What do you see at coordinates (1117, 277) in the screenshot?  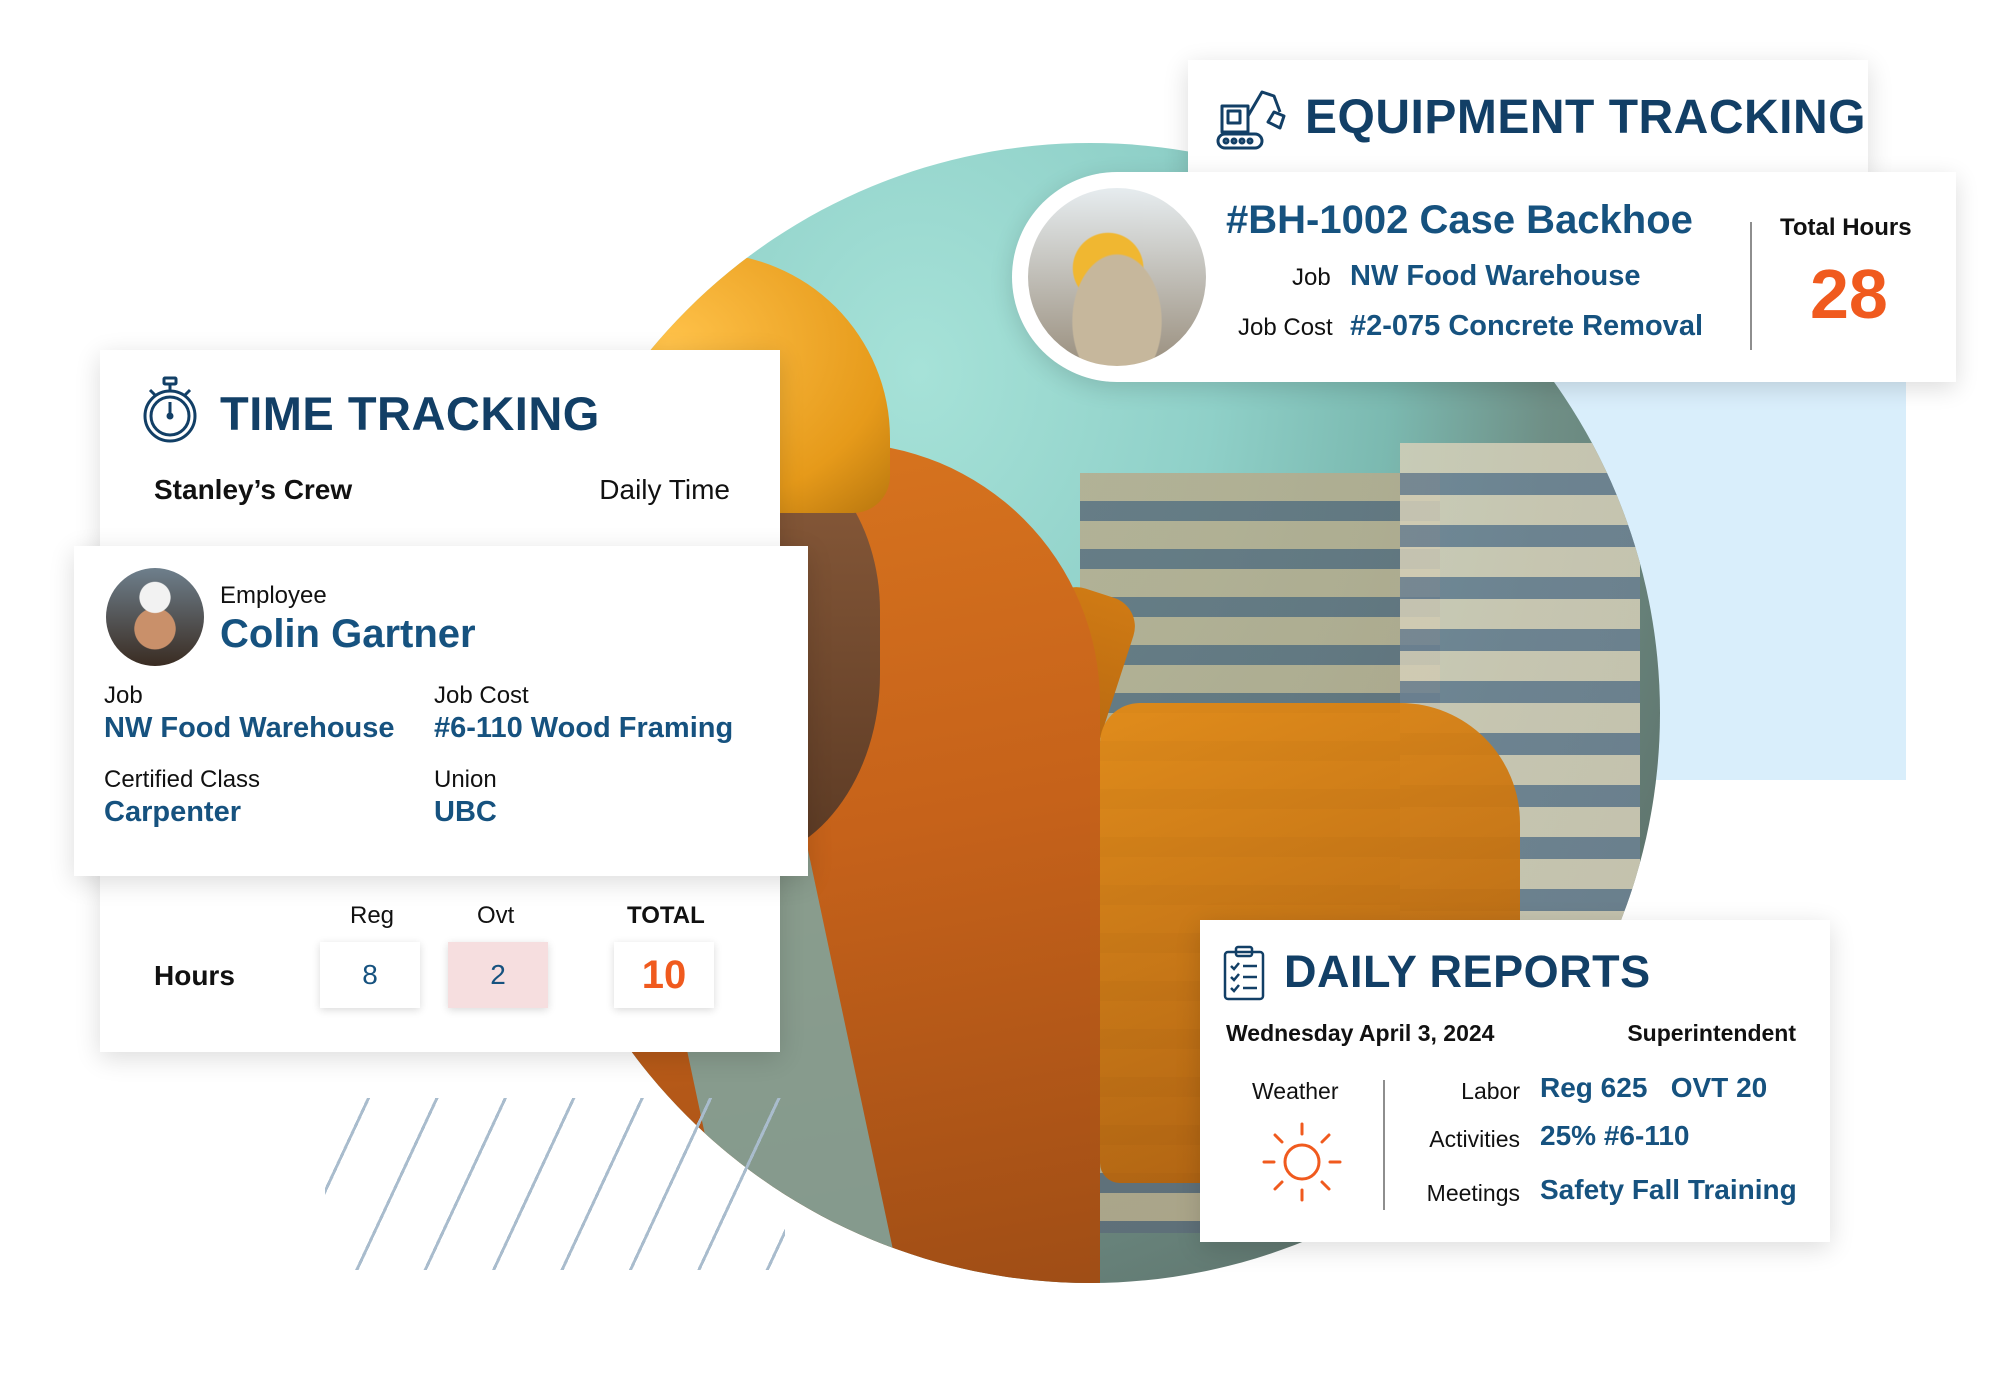 I see `backhoe-photo` at bounding box center [1117, 277].